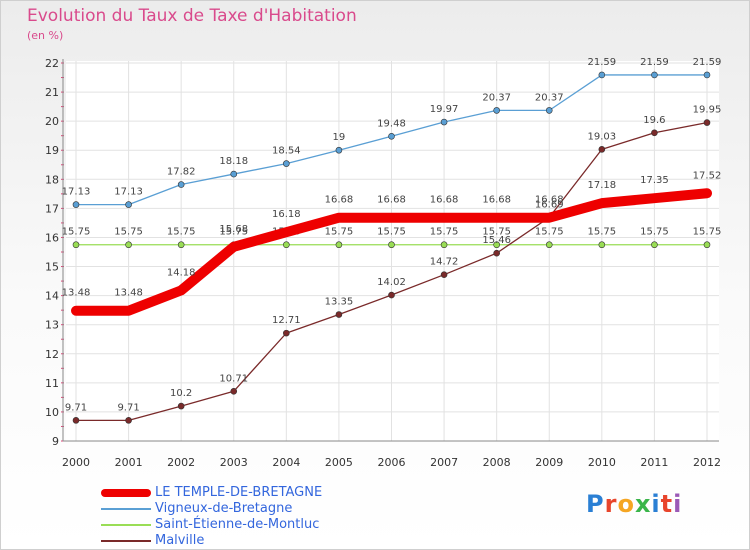 This screenshot has width=750, height=550. I want to click on data-label: 16.69, so click(549, 204).